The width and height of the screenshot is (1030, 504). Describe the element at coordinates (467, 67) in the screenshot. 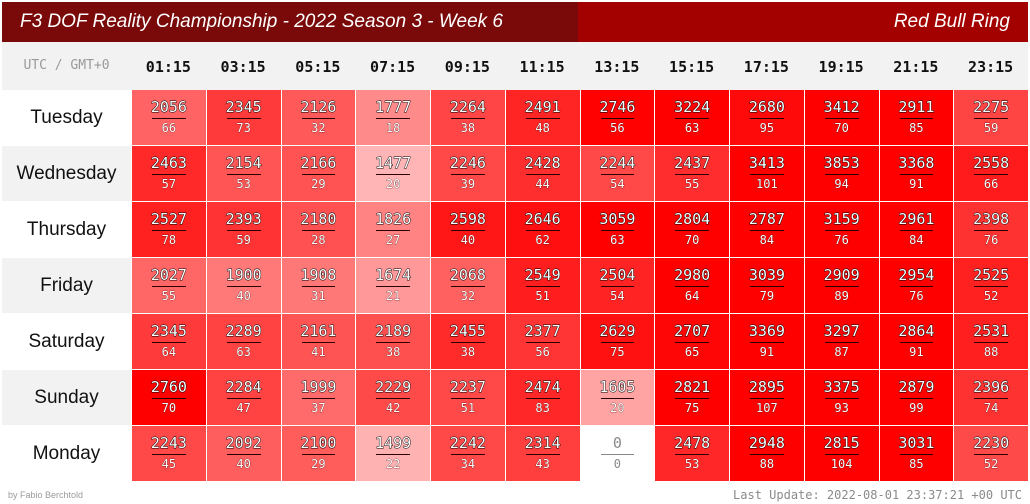

I see `time-slot-header: 09:15` at that location.